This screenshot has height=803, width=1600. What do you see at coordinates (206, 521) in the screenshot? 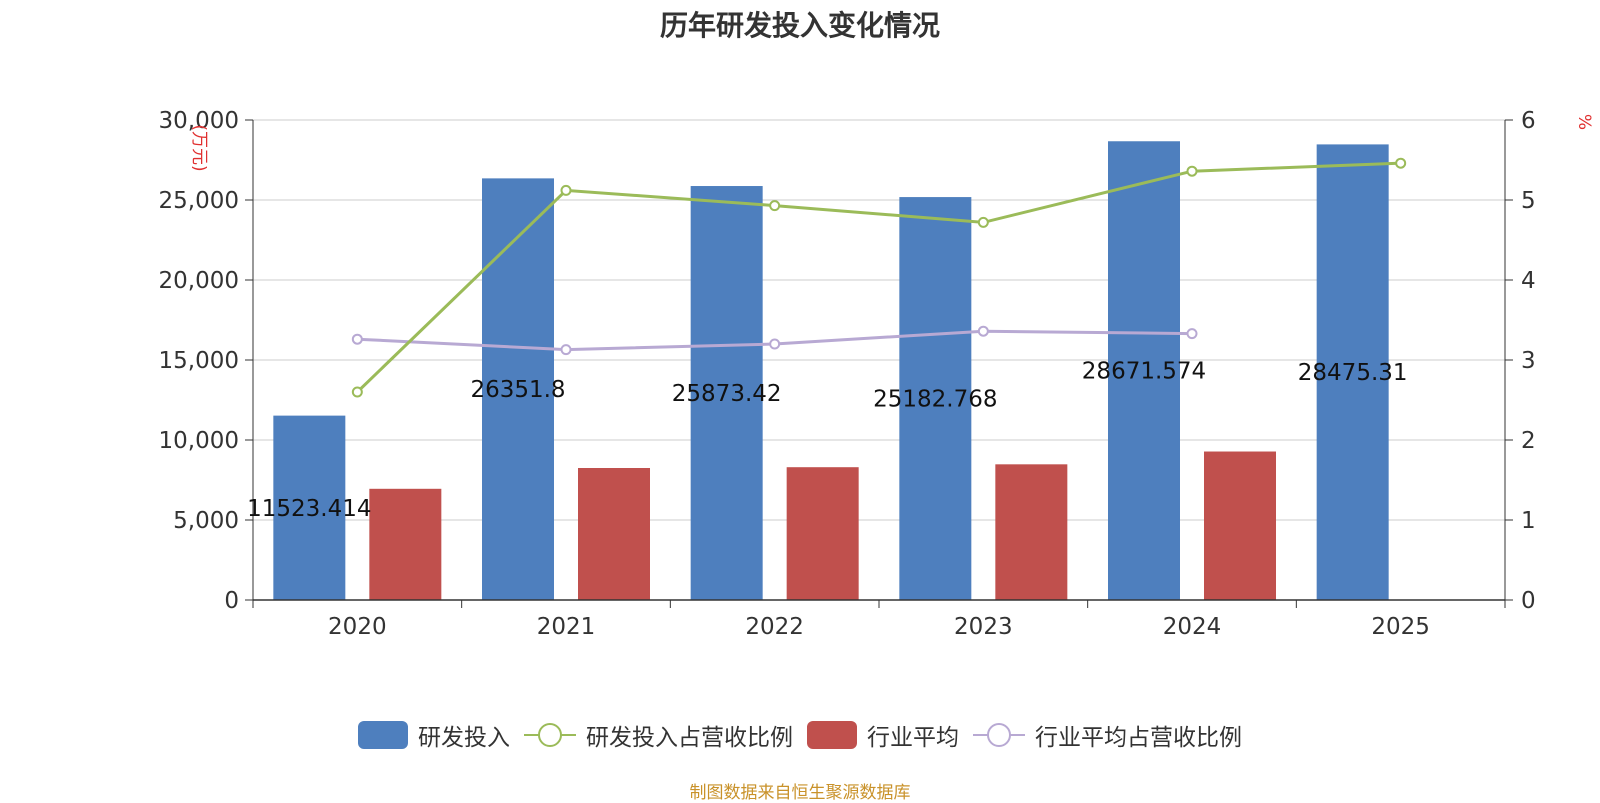
I see `y-left-tick-label: 5,000` at bounding box center [206, 521].